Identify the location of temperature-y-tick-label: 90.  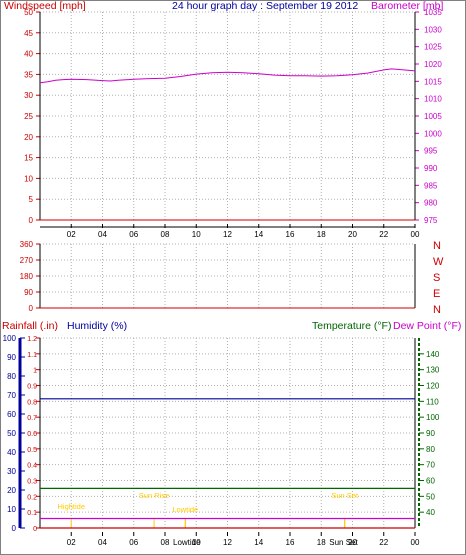
(430, 433).